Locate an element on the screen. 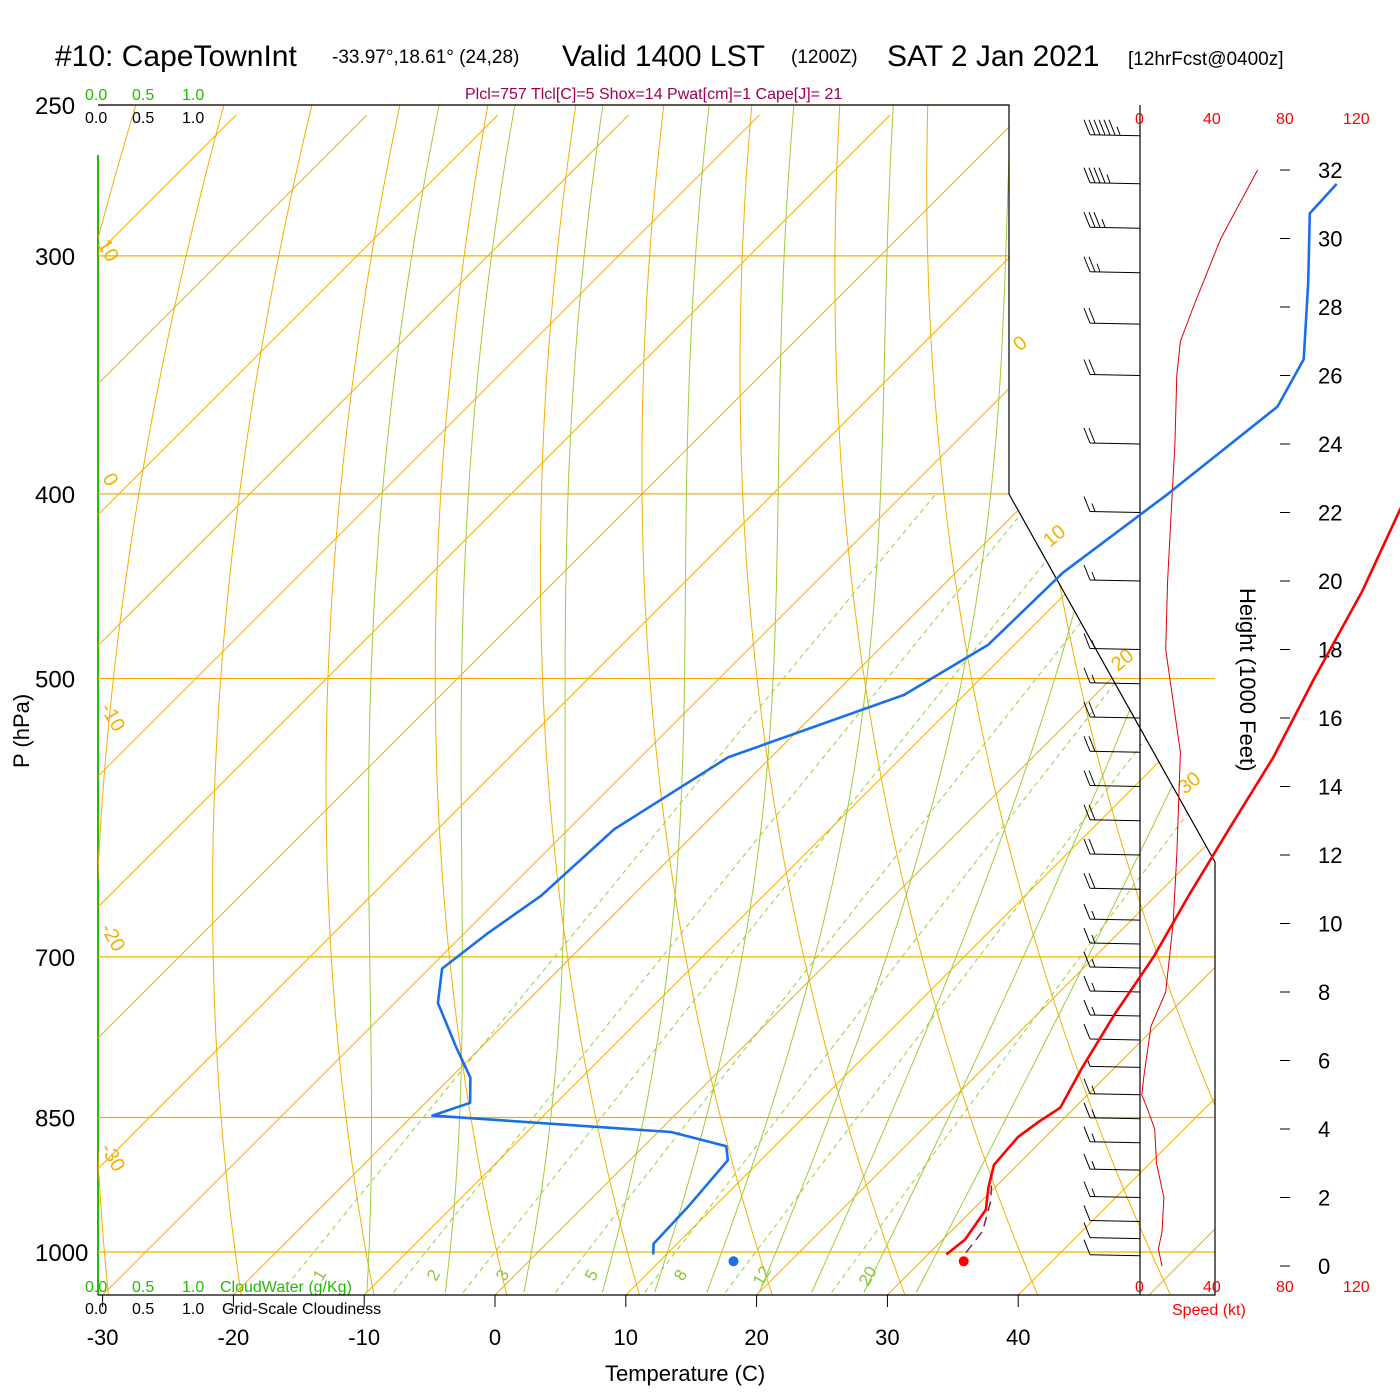 The image size is (1400, 1400). height-tick-label: 24 is located at coordinates (1330, 444).